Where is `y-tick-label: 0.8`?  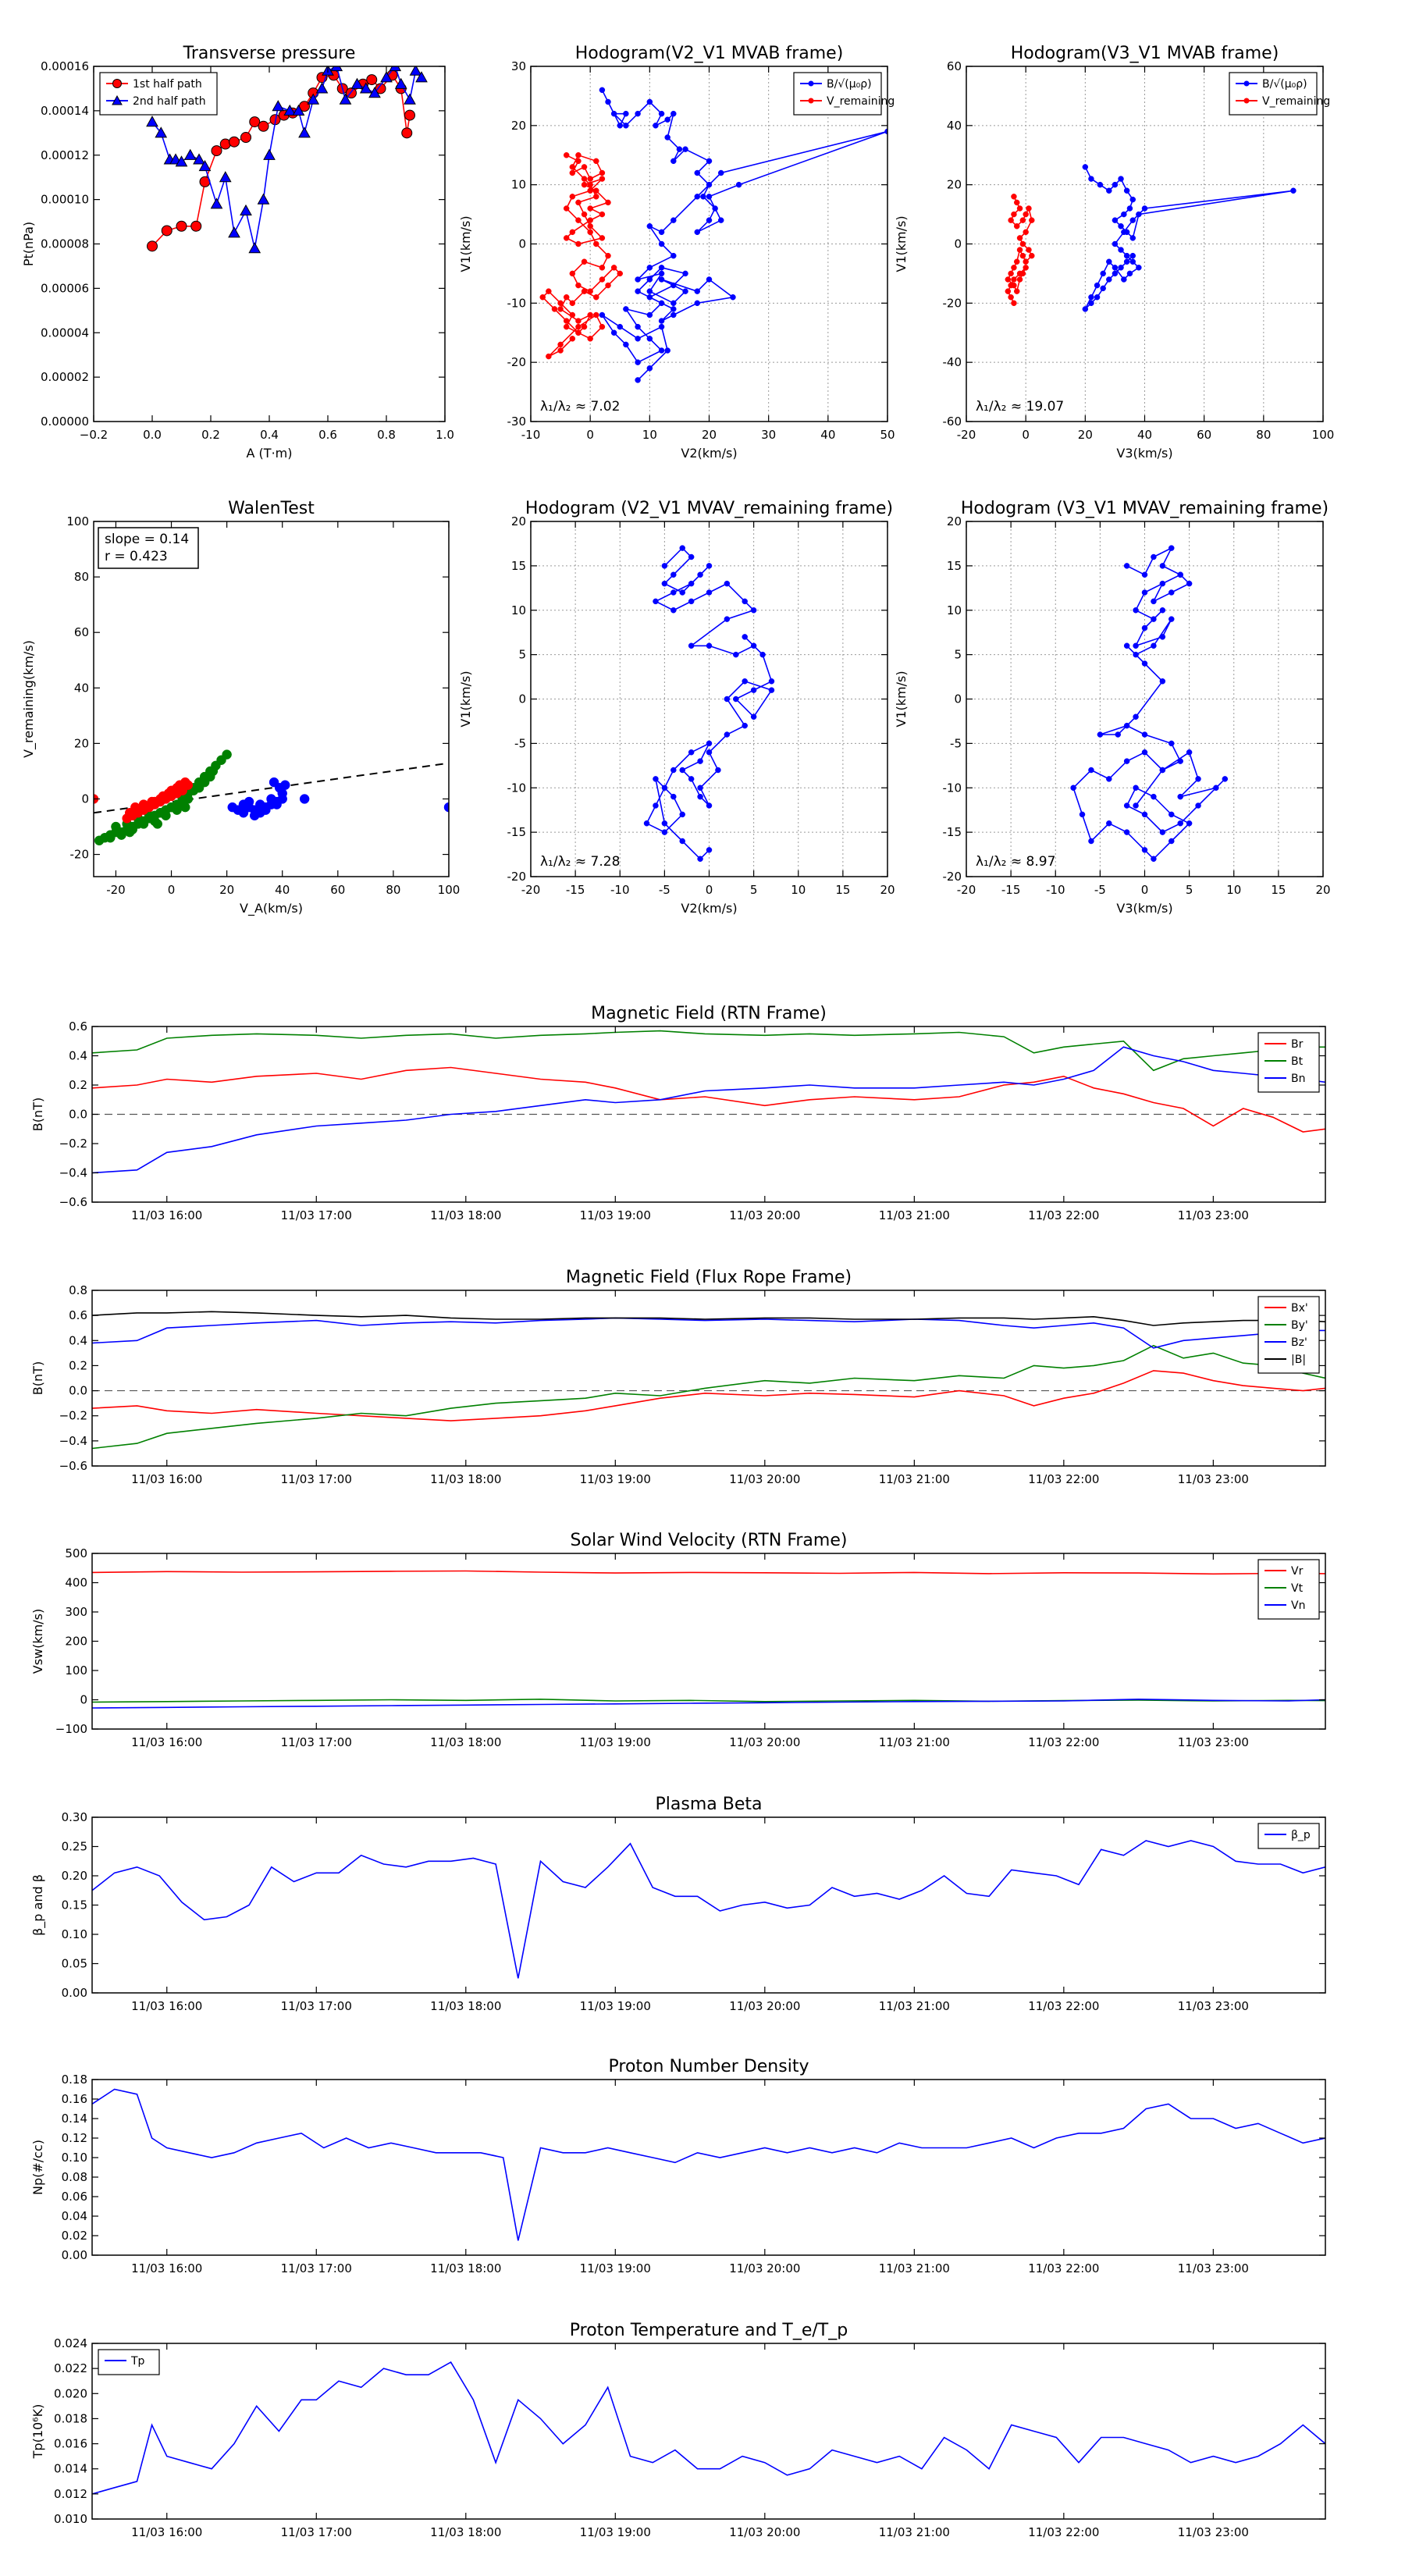 y-tick-label: 0.8 is located at coordinates (78, 1290).